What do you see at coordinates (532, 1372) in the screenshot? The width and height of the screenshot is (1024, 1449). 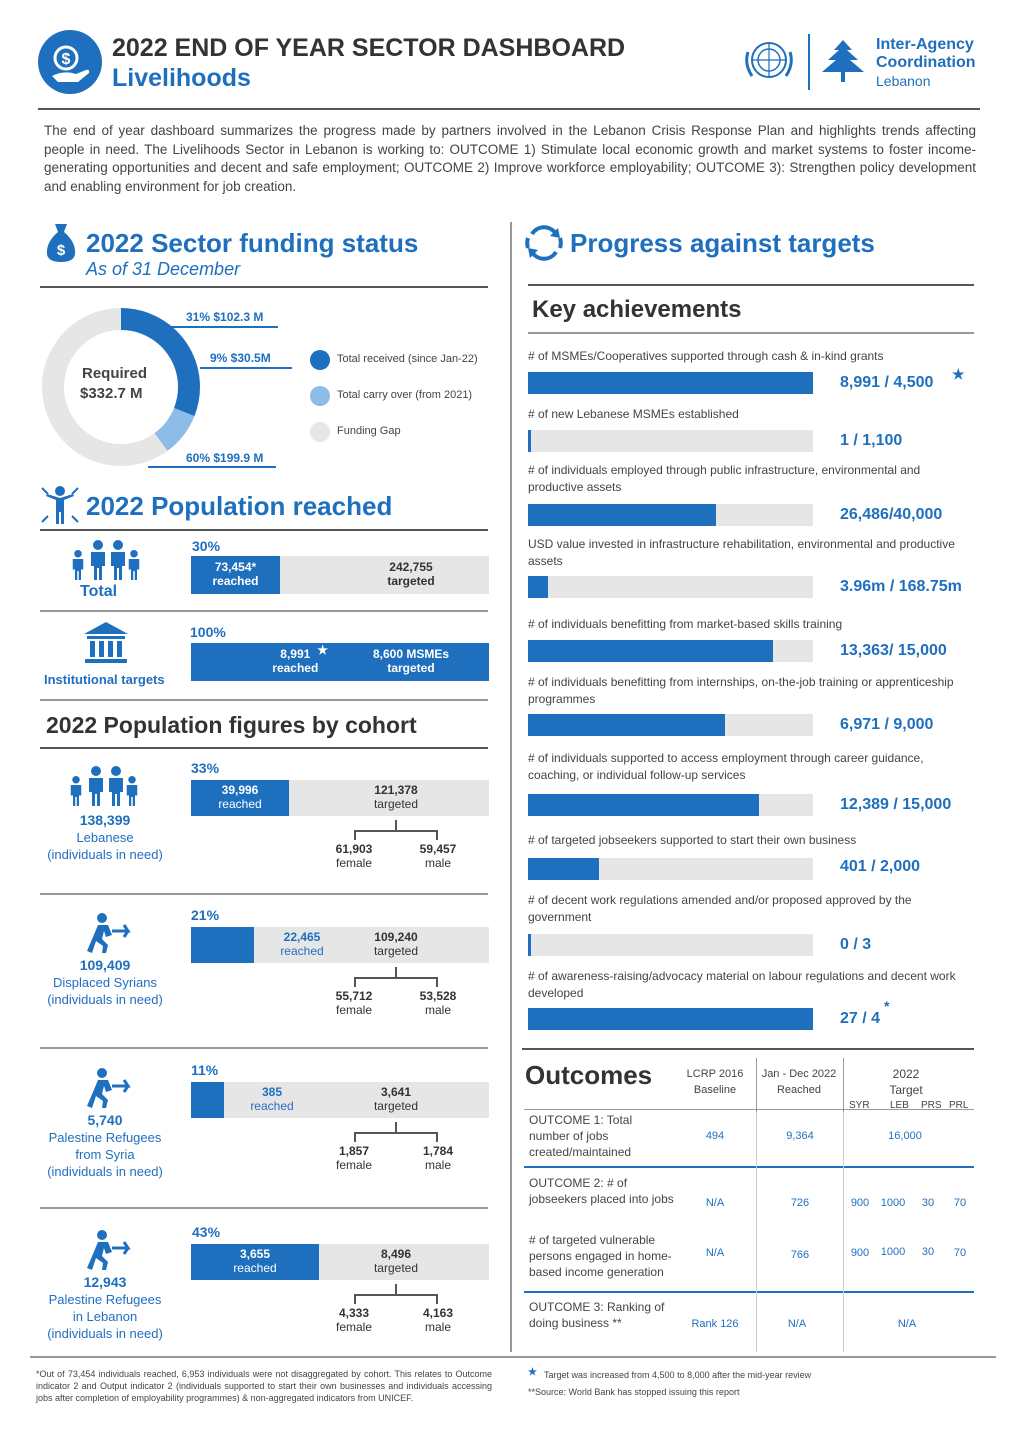 I see `footnote-star: ★` at bounding box center [532, 1372].